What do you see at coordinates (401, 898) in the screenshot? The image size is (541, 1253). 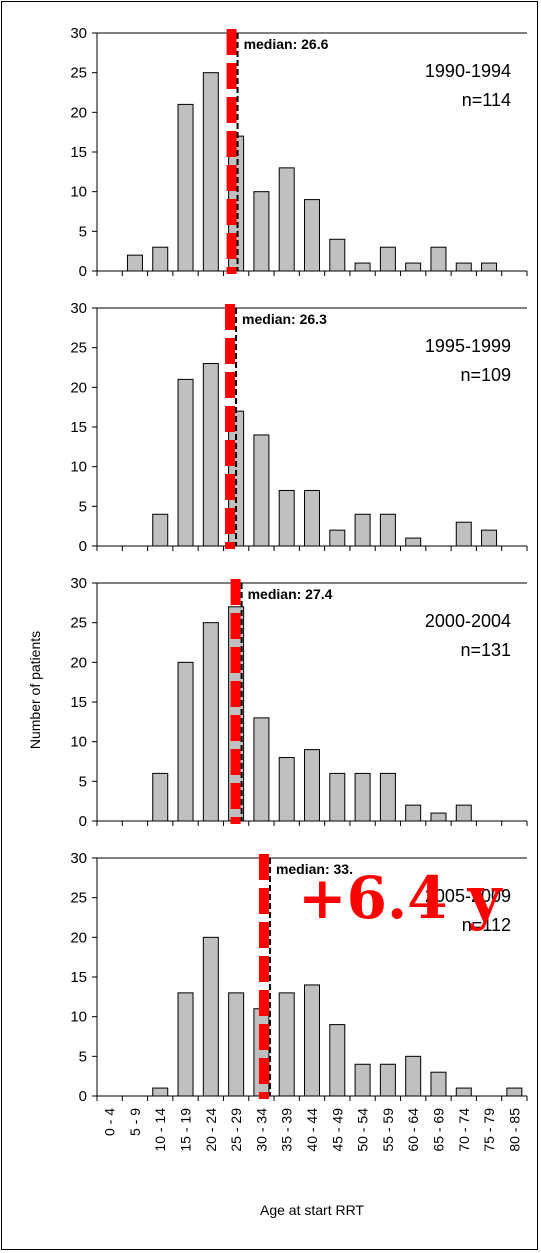 I see `age-shift-annotation: +6.4 y` at bounding box center [401, 898].